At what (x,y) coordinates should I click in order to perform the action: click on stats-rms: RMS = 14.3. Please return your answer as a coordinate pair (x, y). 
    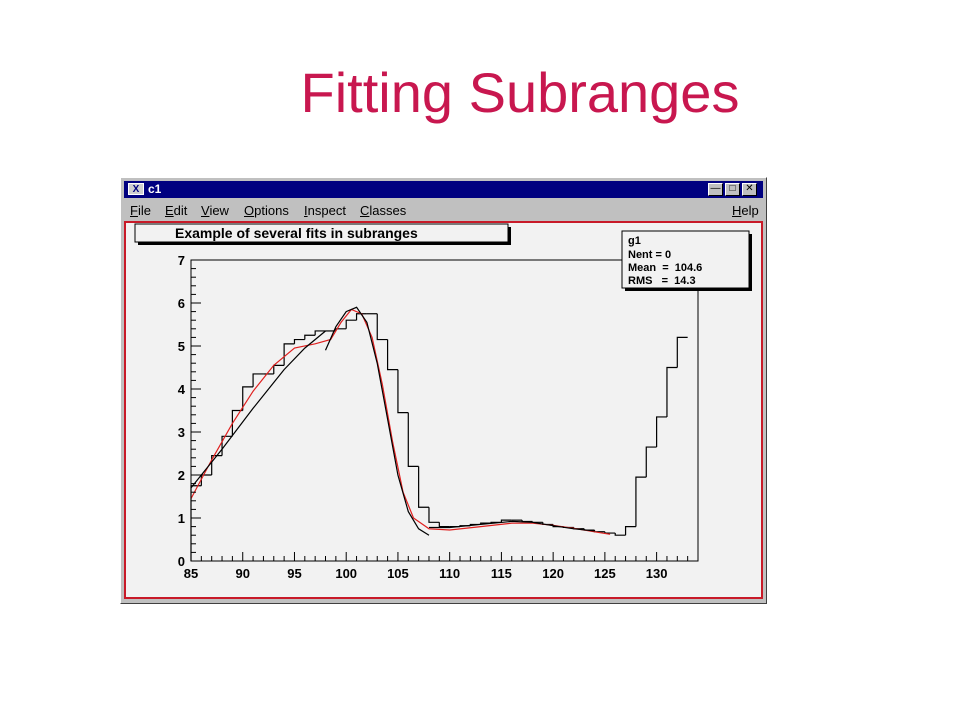
    Looking at the image, I should click on (662, 281).